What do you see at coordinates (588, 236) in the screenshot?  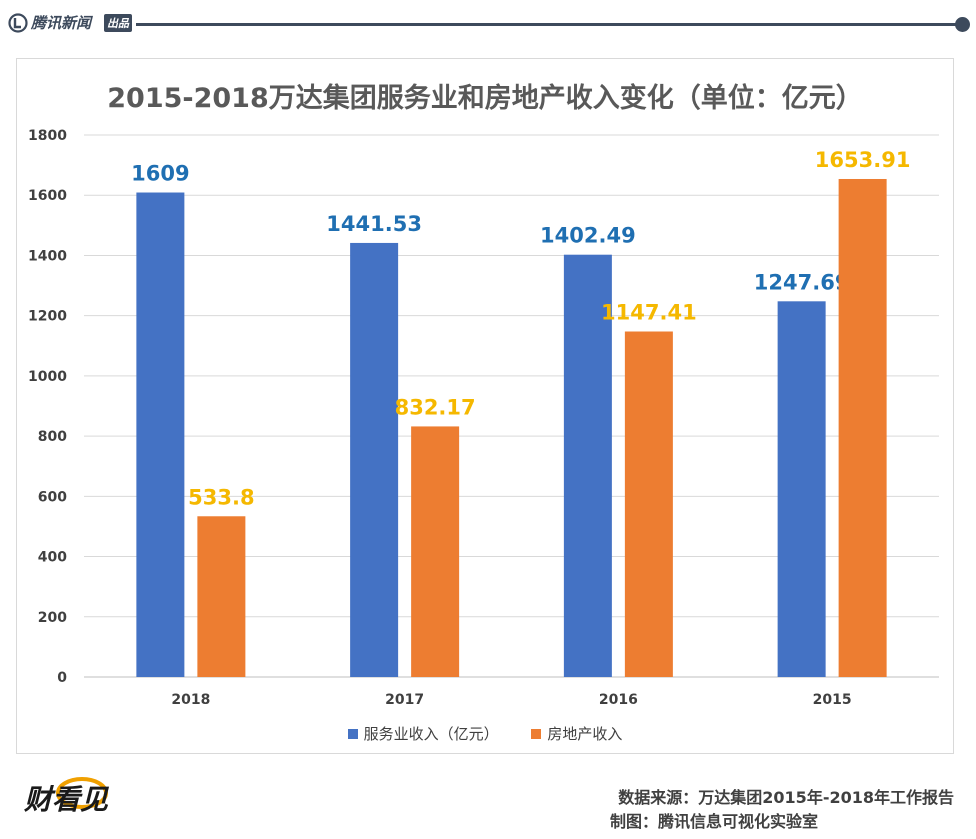 I see `data-label: 1402.49` at bounding box center [588, 236].